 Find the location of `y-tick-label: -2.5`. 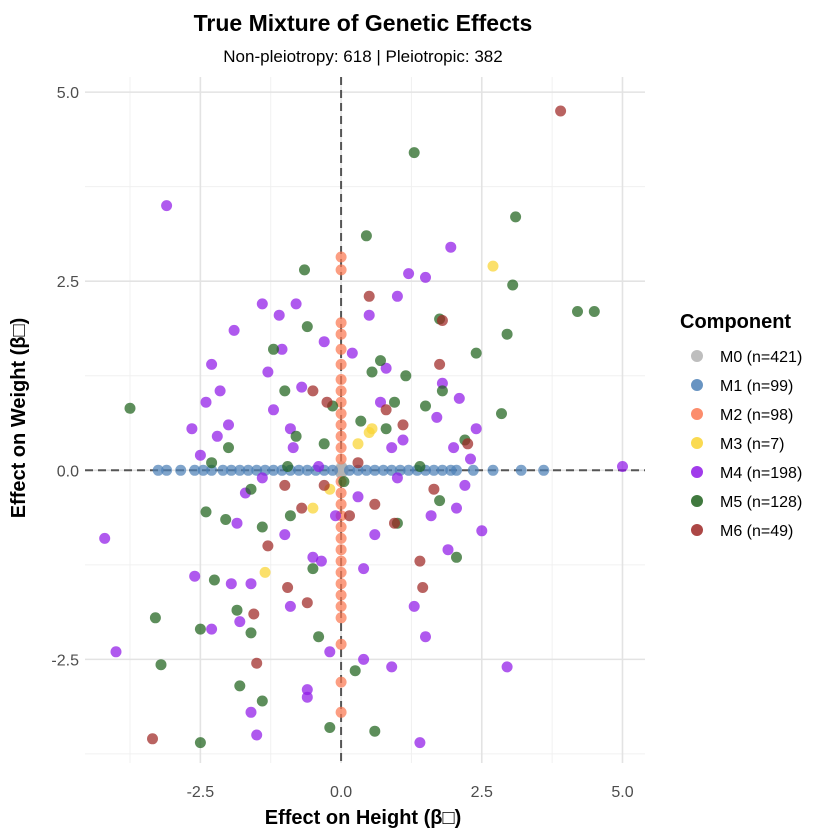

y-tick-label: -2.5 is located at coordinates (65, 660).